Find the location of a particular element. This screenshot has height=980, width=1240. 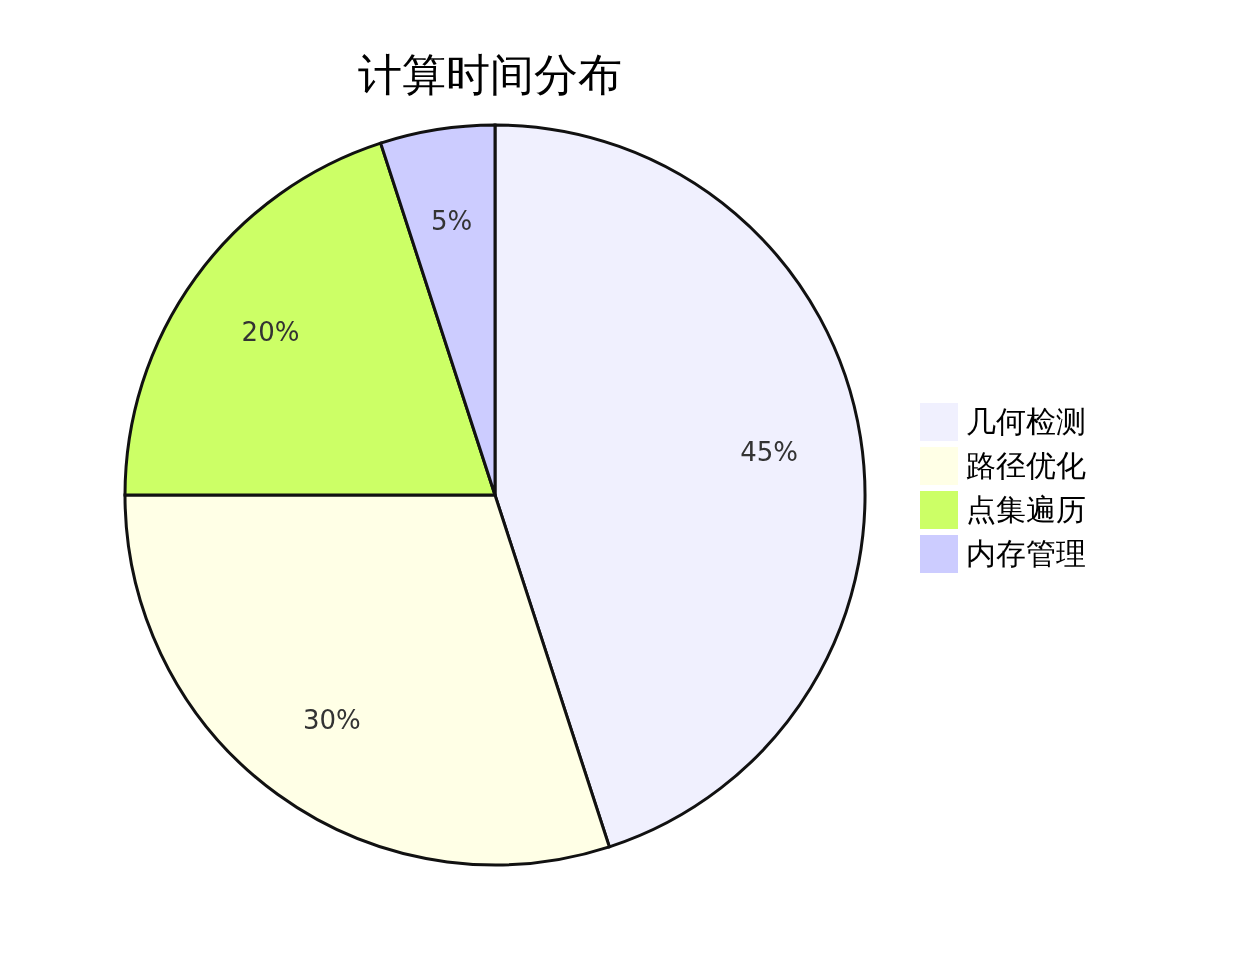

legend-label: 路径优化 is located at coordinates (1026, 465).